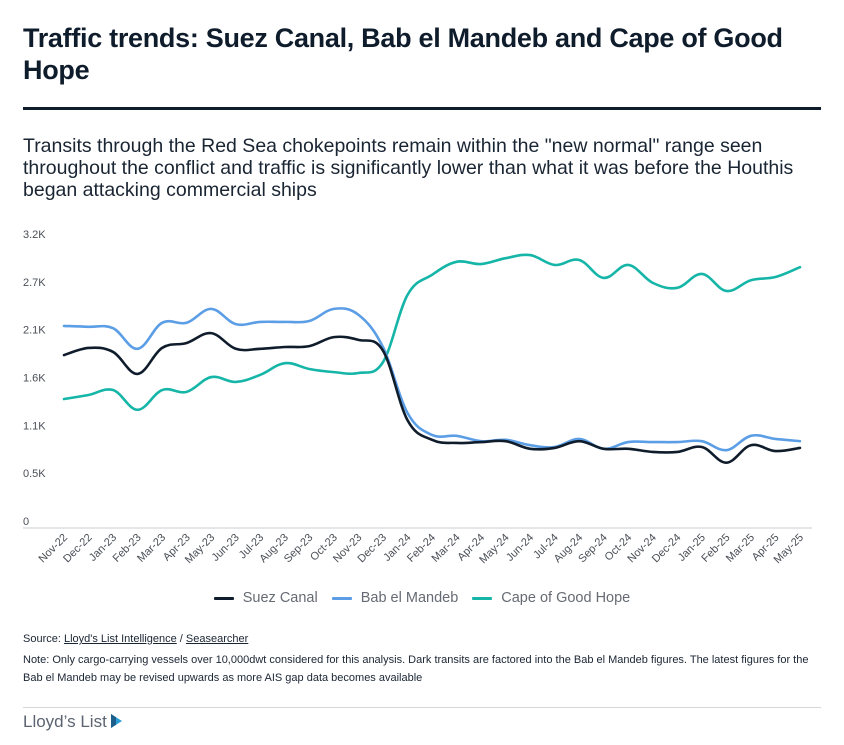 This screenshot has width=844, height=745. What do you see at coordinates (482, 598) in the screenshot?
I see `legend-swatch-cape-of-good-hope` at bounding box center [482, 598].